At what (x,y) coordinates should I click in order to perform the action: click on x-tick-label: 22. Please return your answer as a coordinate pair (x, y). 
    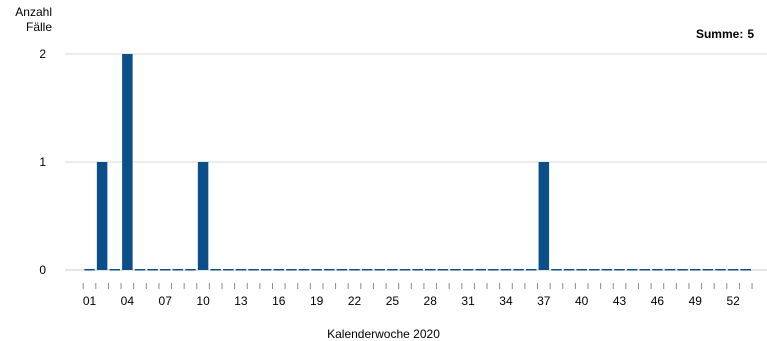
    Looking at the image, I should click on (355, 301).